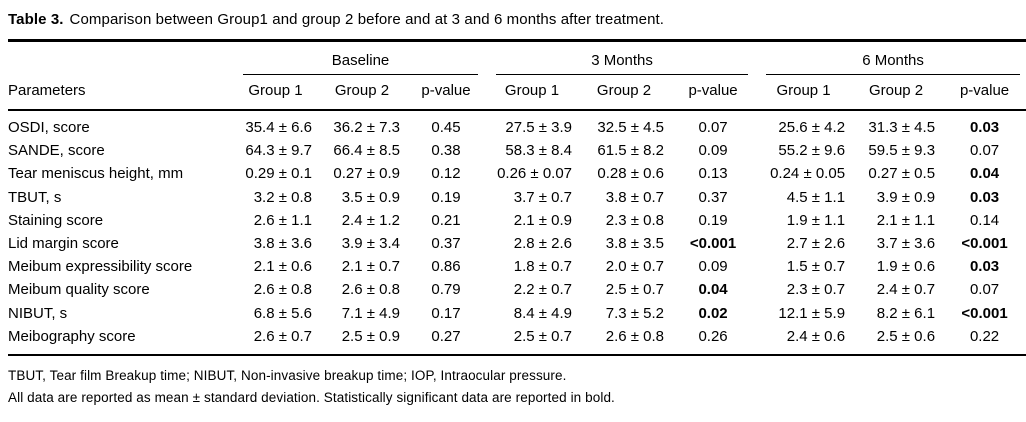 Image resolution: width=1026 pixels, height=422 pixels. What do you see at coordinates (366, 127) in the screenshot?
I see `value-cell: 36.2 ± 7.3` at bounding box center [366, 127].